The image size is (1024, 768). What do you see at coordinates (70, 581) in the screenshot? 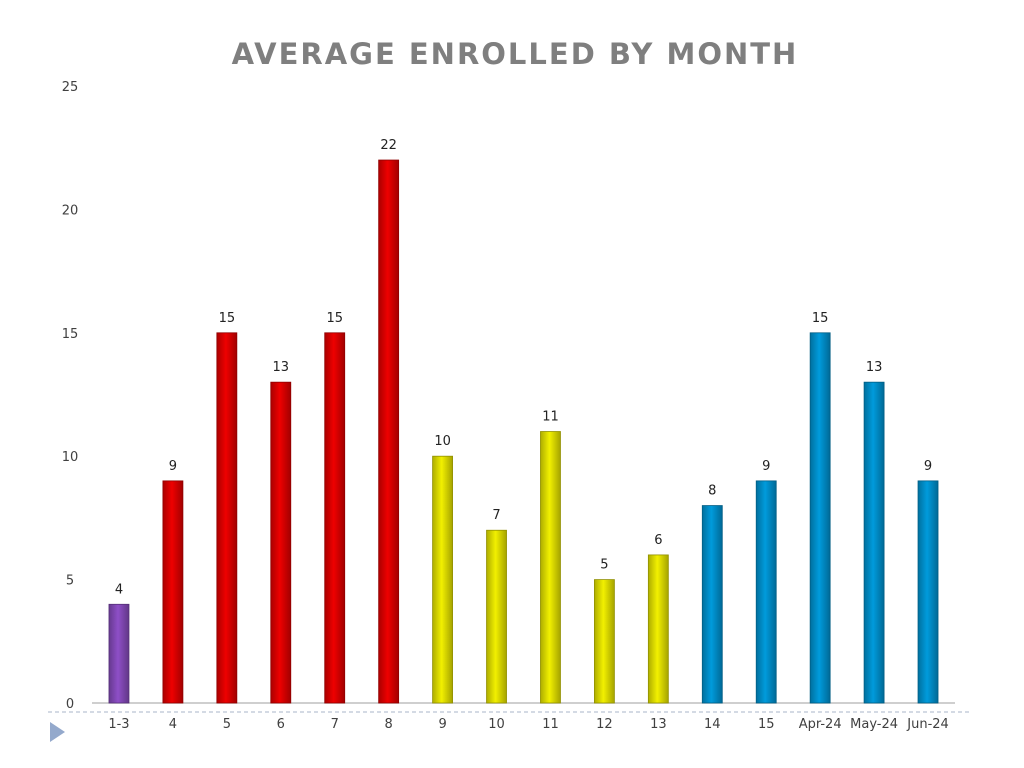
I see `y-tick-label: 5` at bounding box center [70, 581].